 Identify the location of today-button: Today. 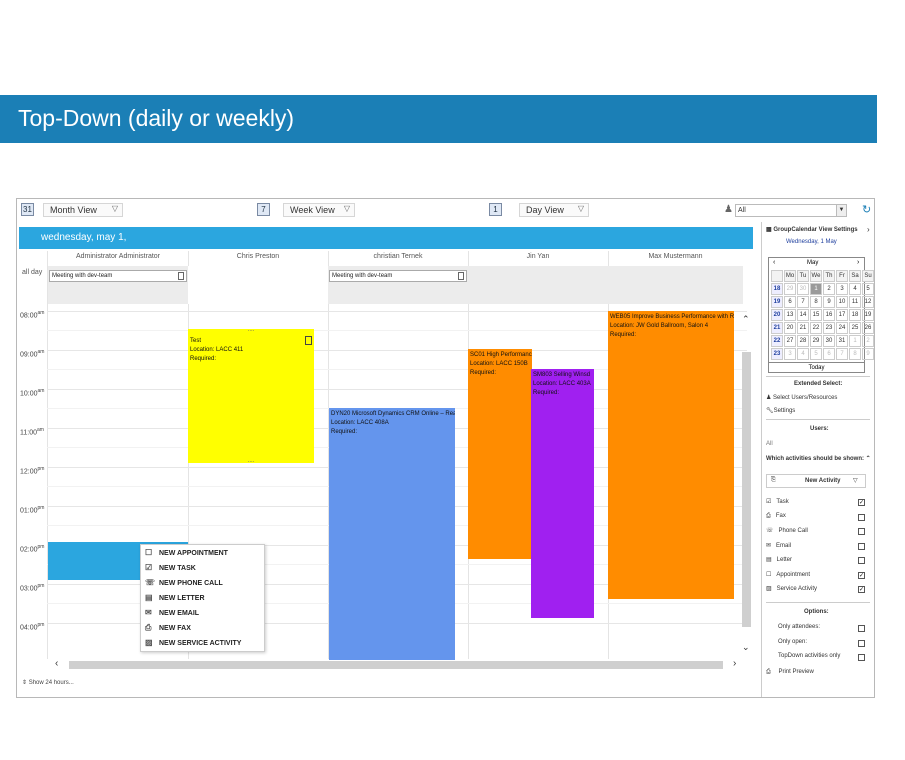
(816, 367).